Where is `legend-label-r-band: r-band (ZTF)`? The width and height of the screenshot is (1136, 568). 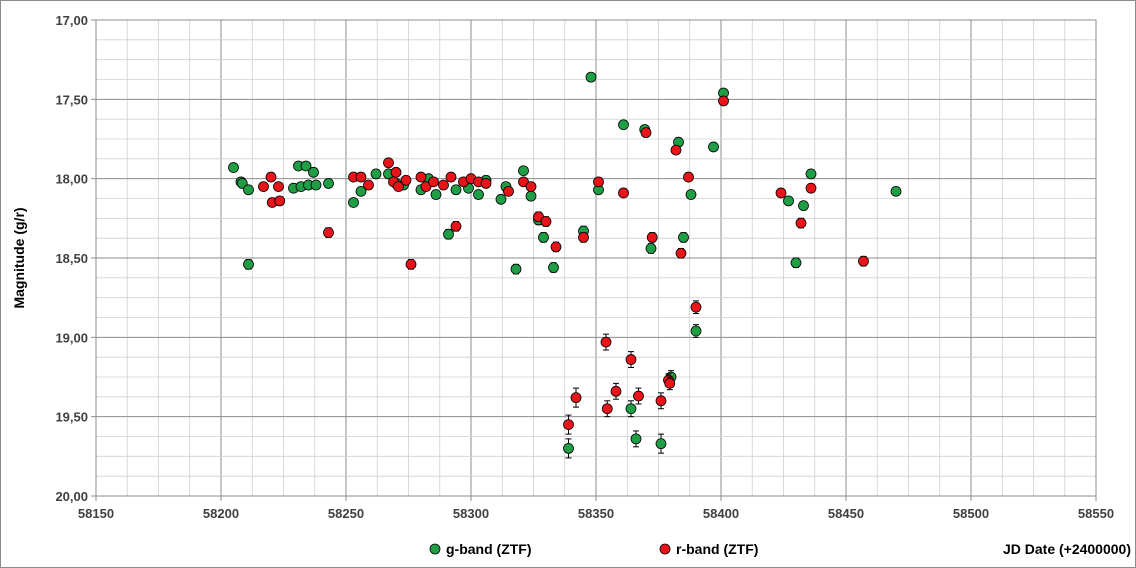
legend-label-r-band: r-band (ZTF) is located at coordinates (717, 549).